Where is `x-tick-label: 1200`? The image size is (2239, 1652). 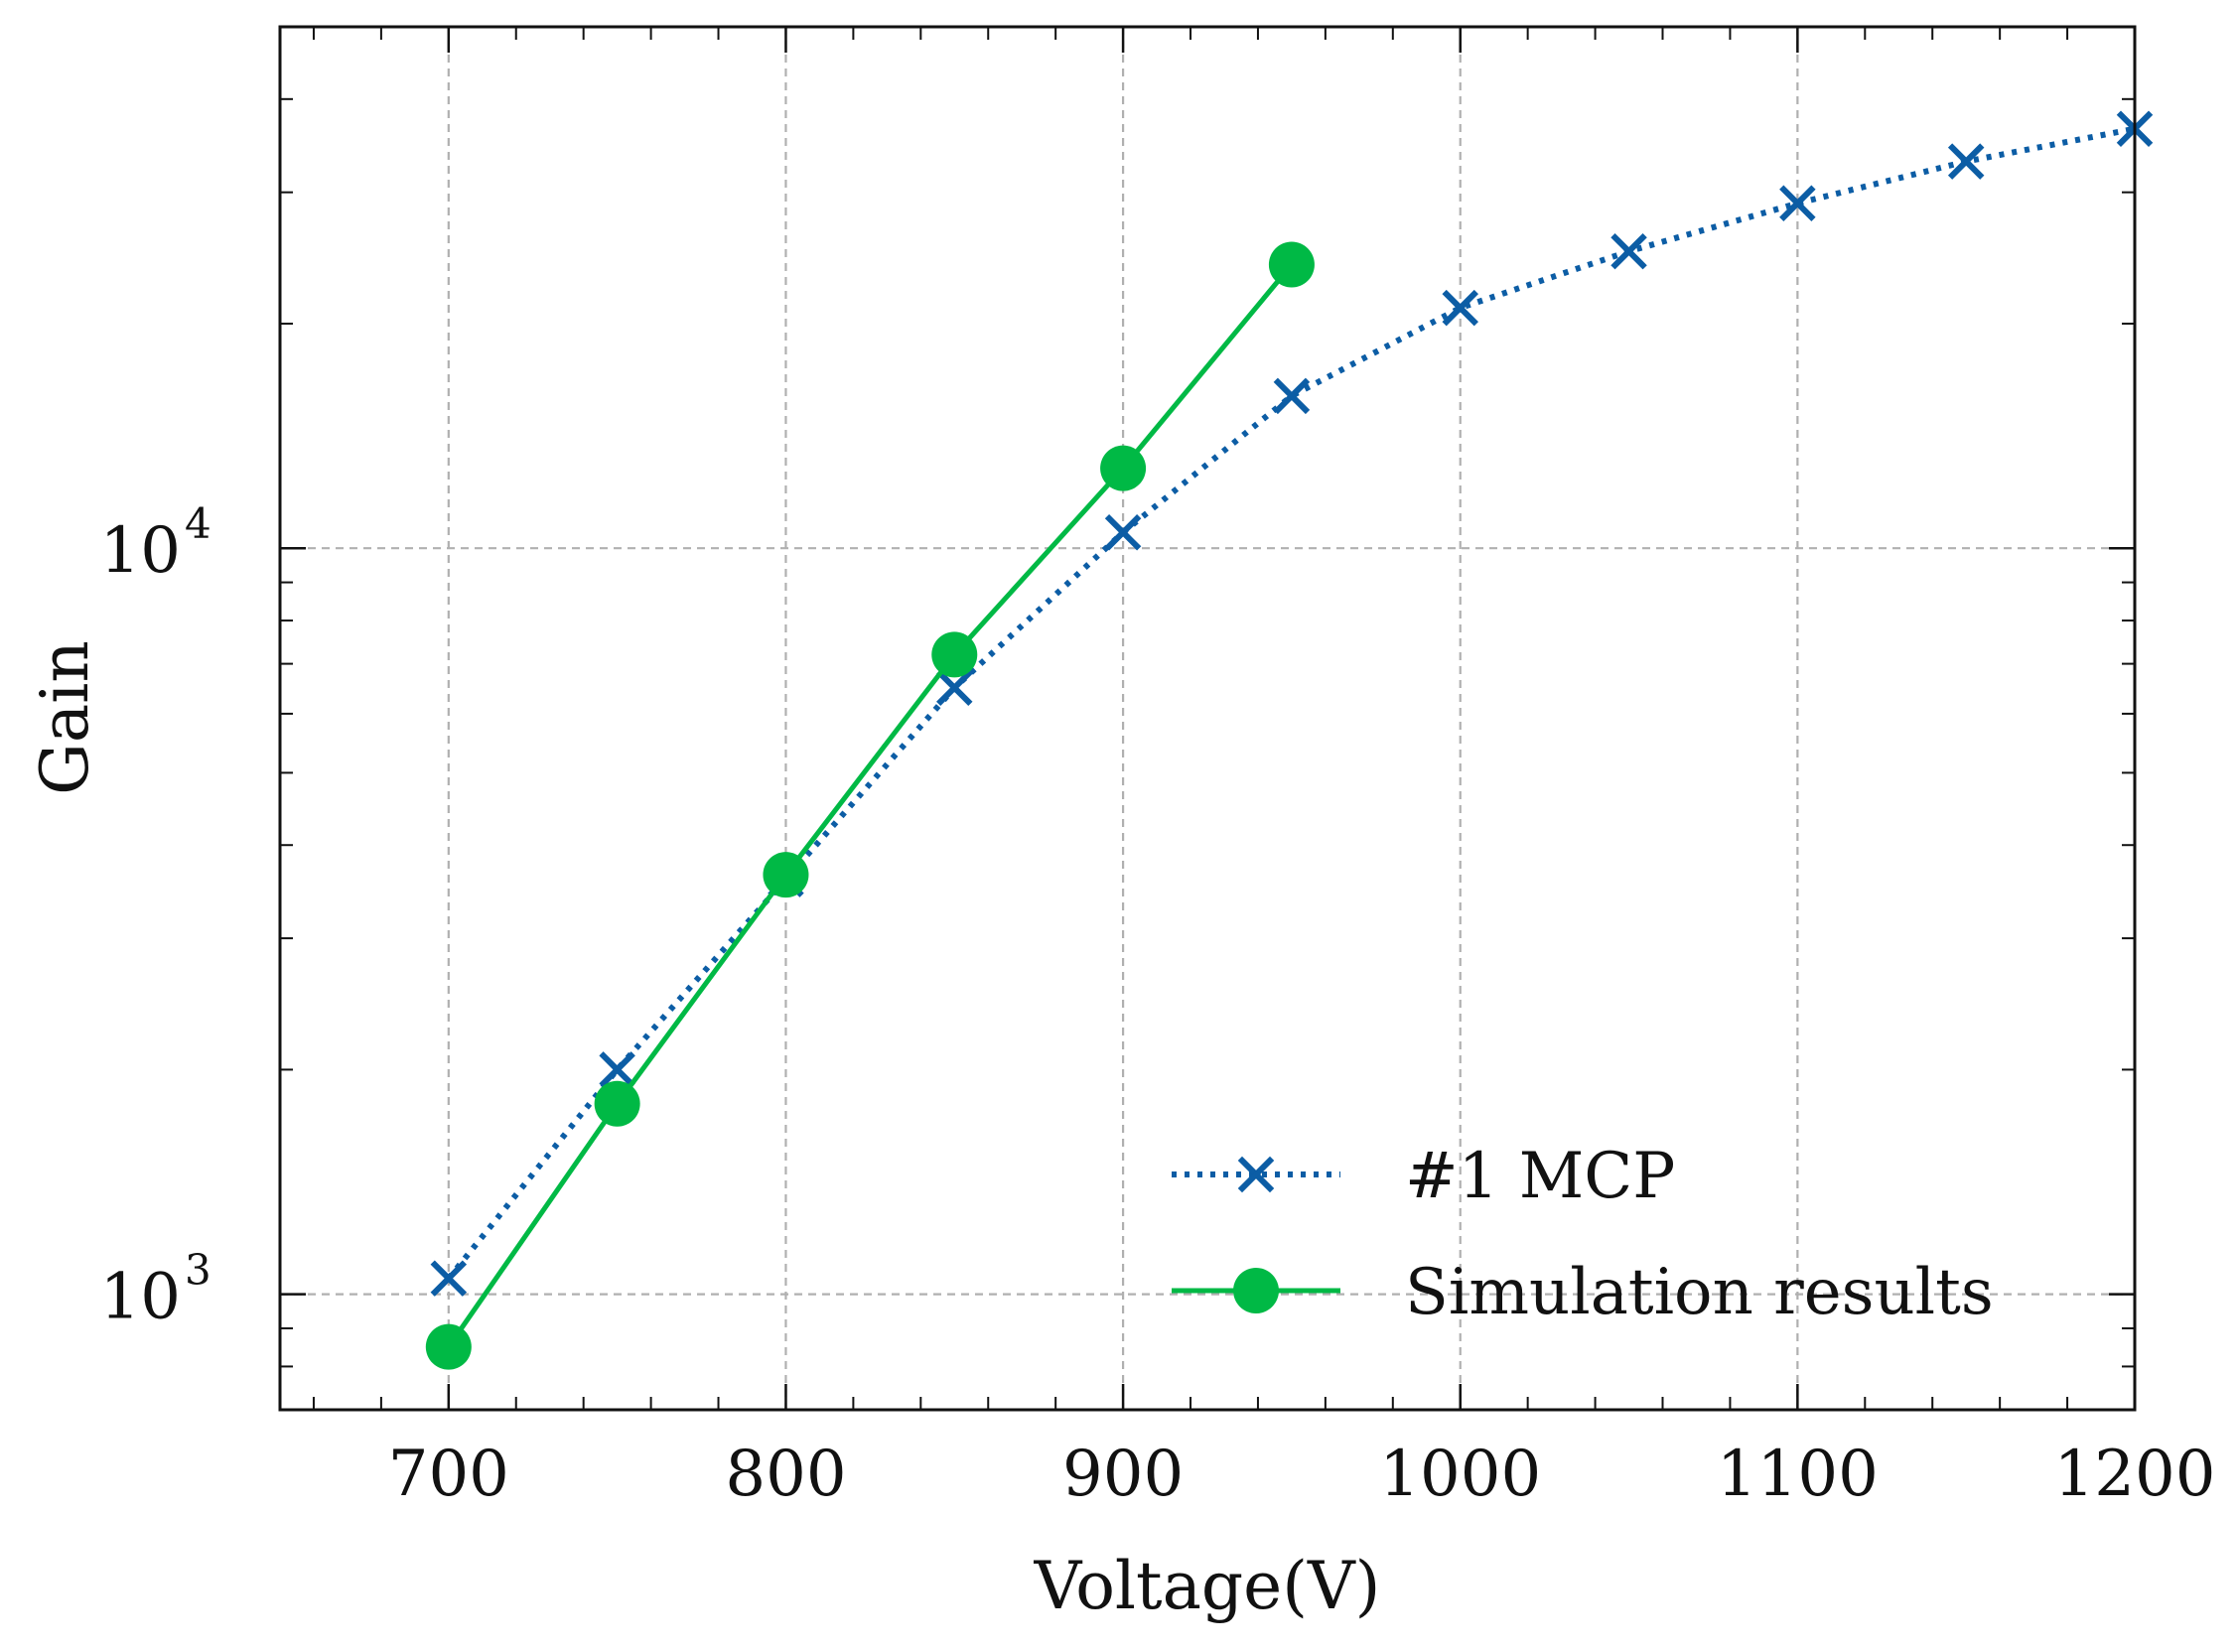
x-tick-label: 1200 is located at coordinates (2135, 1474).